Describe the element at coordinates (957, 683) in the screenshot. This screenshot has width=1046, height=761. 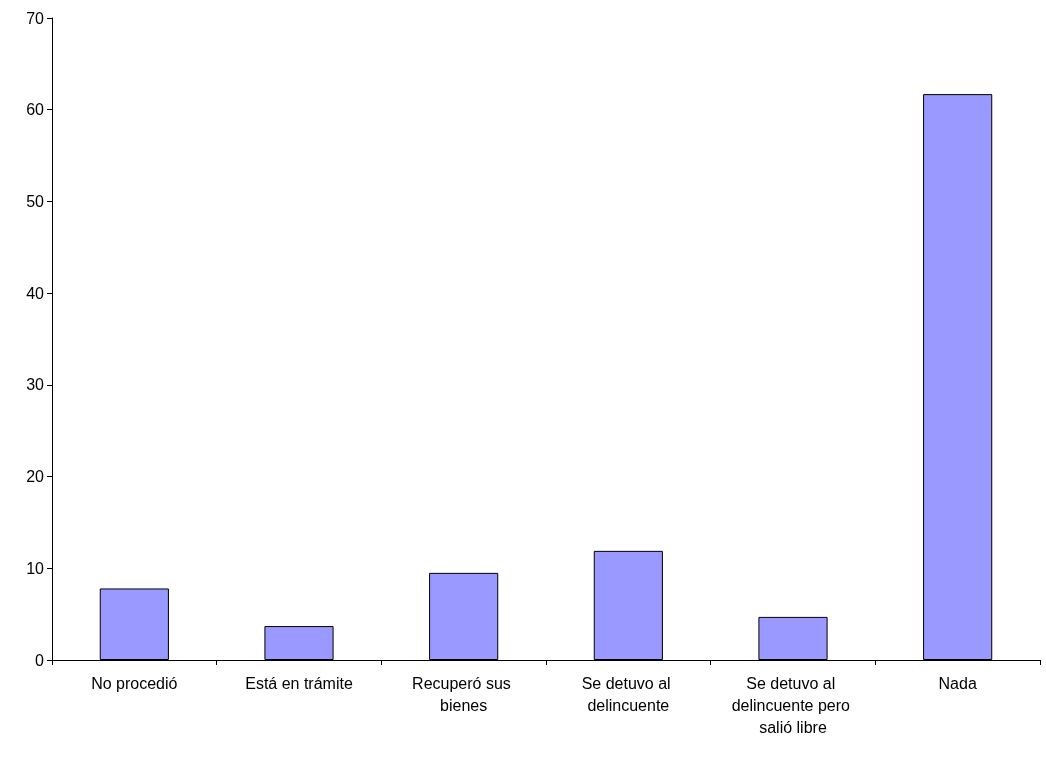
I see `x-tick-label: Nada` at that location.